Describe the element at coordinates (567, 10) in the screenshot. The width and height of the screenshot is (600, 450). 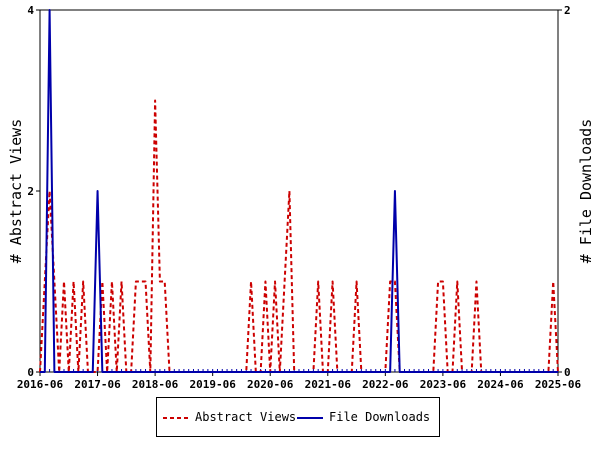
I see `y-right-tick-label: 2` at that location.